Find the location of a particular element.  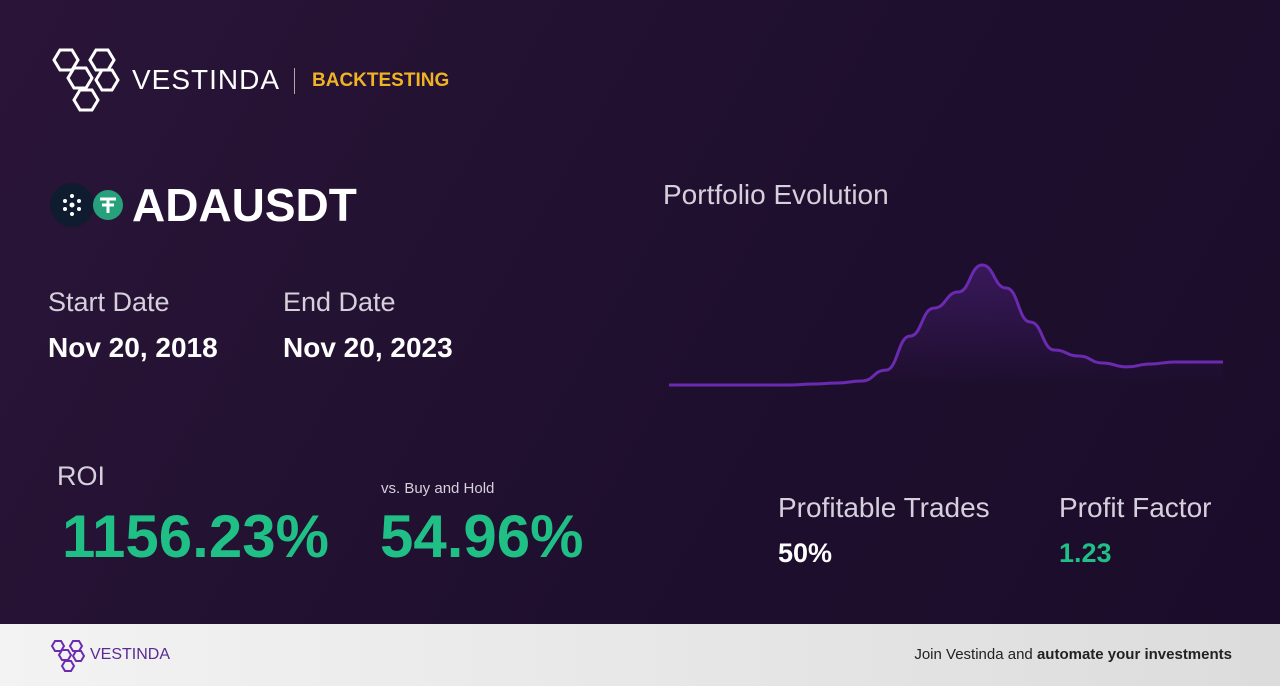

line-area is located at coordinates (946, 325).